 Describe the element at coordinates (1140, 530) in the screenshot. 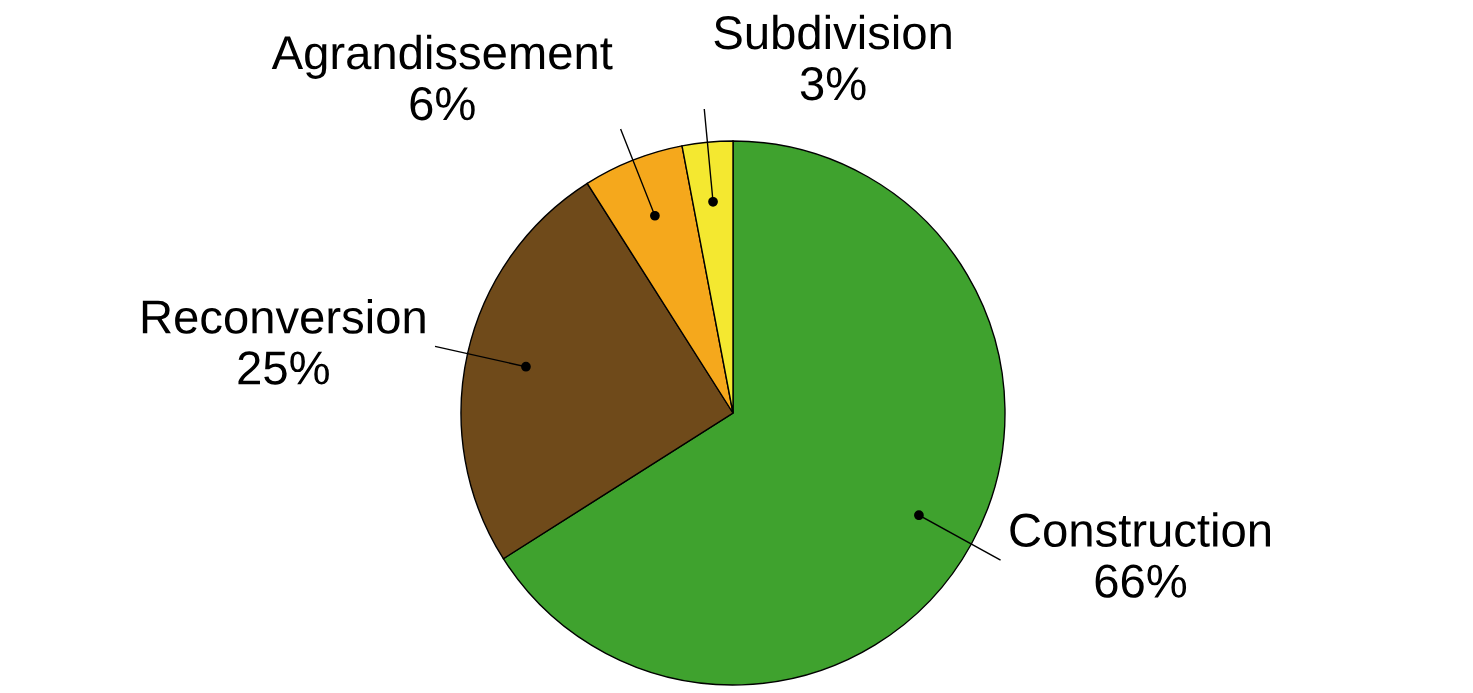

I see `slice-label: Construction` at that location.